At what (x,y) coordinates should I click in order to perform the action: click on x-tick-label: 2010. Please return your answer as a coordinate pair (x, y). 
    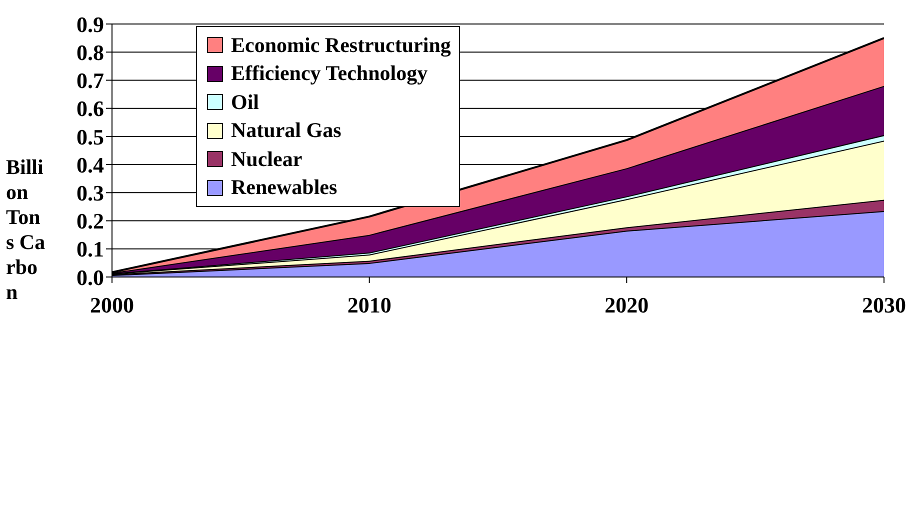
    Looking at the image, I should click on (369, 305).